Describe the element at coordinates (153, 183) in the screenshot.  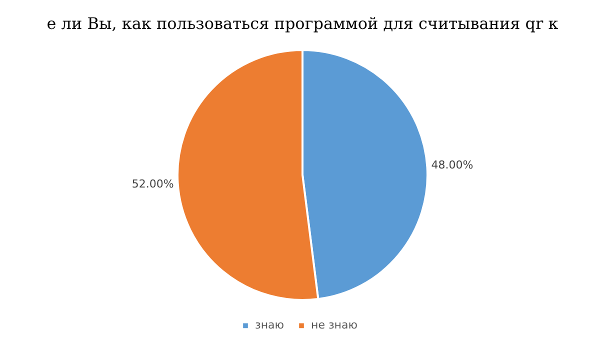
I see `data-label: 52.00%` at that location.